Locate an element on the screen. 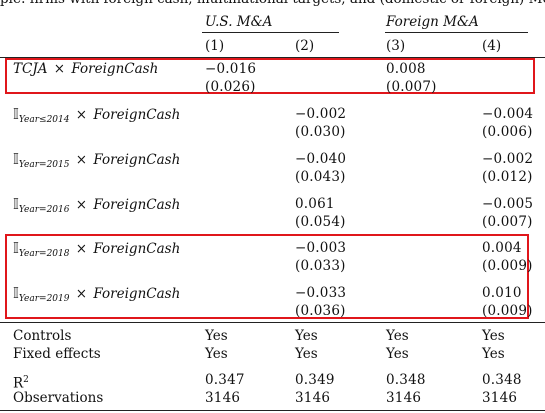 The width and height of the screenshot is (545, 413). footer-fixed-label: Fixed effects is located at coordinates (57, 354).